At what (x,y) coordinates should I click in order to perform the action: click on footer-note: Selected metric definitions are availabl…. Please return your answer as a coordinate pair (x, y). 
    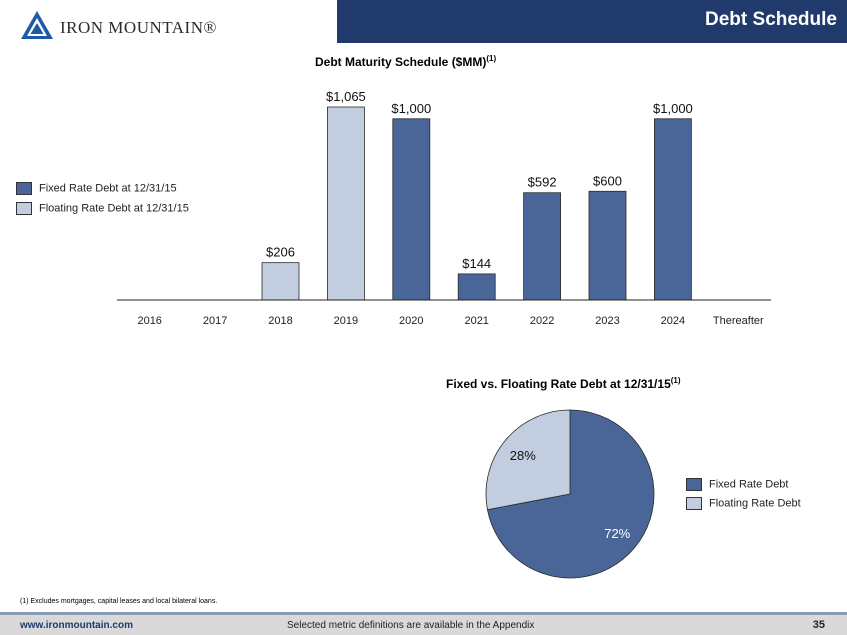
    Looking at the image, I should click on (411, 625).